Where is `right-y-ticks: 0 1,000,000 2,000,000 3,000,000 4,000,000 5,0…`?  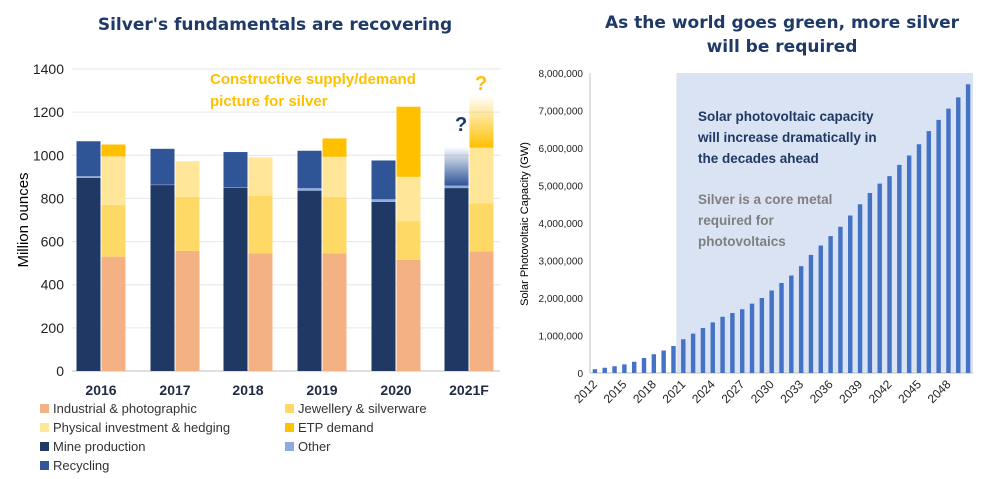 right-y-ticks: 0 1,000,000 2,000,000 3,000,000 4,000,000 5,0… is located at coordinates (561, 224).